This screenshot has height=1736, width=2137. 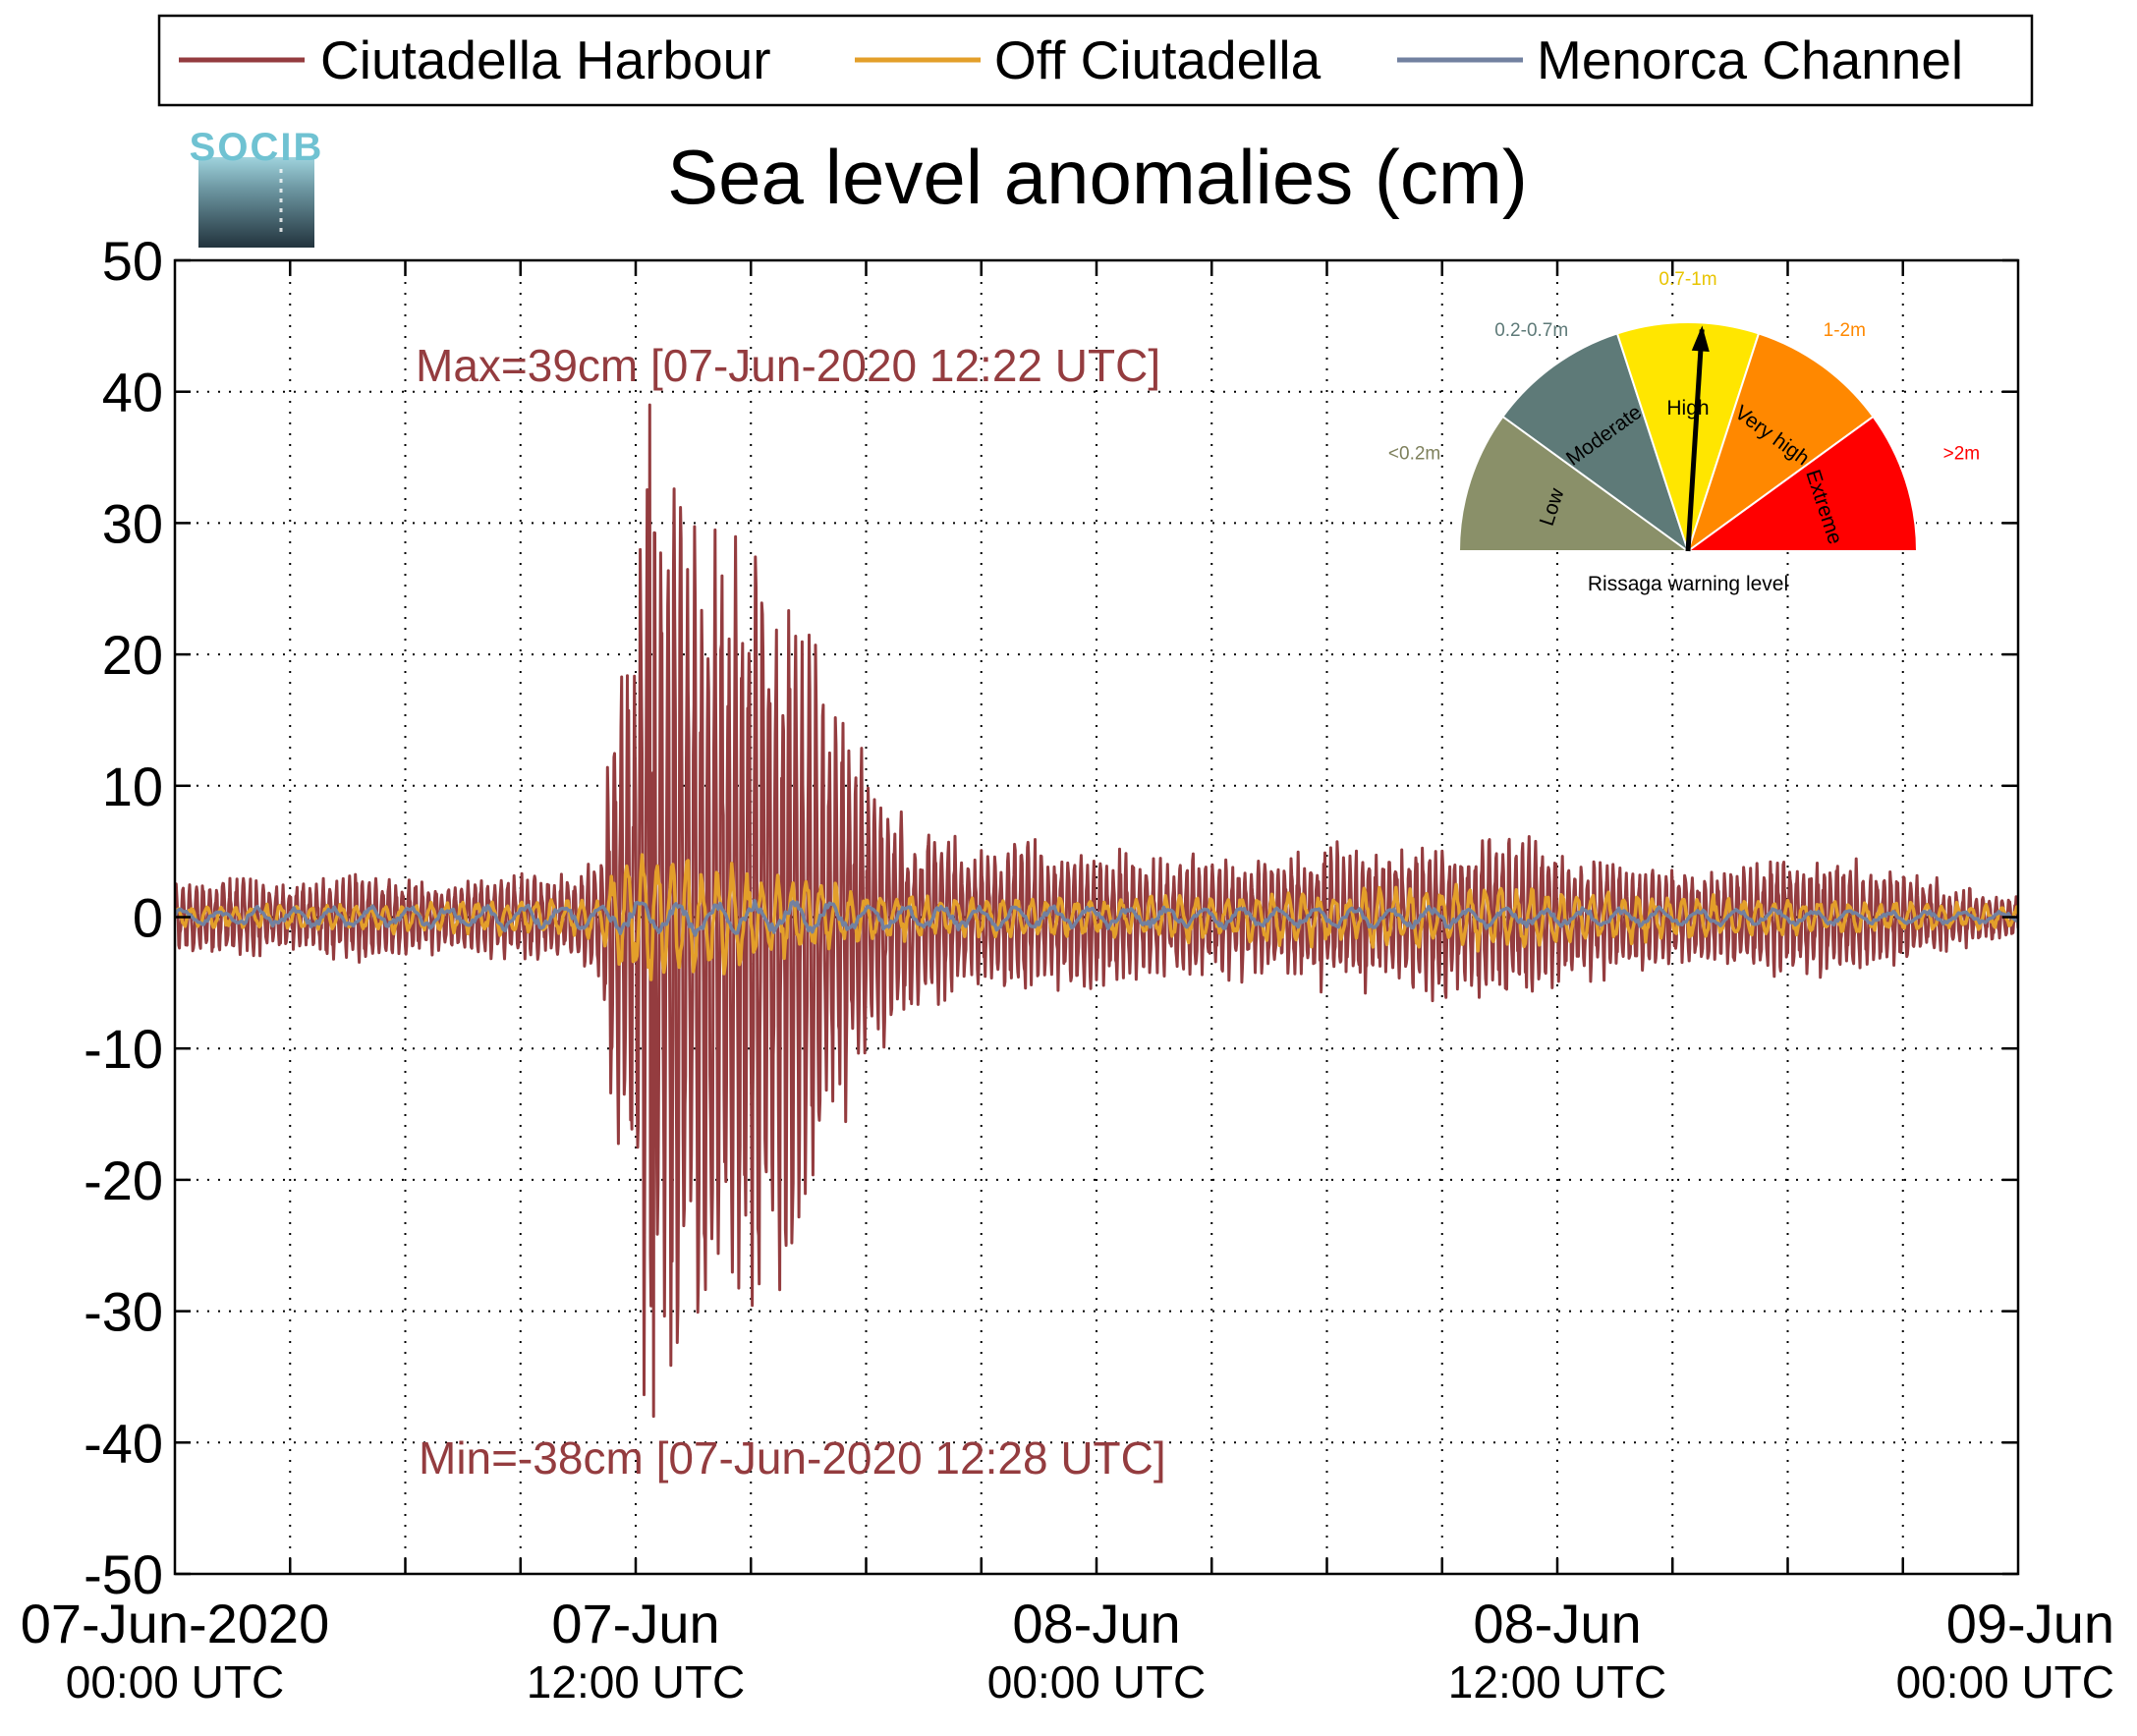 I want to click on gauge-range-label: 1-2m, so click(x=1845, y=330).